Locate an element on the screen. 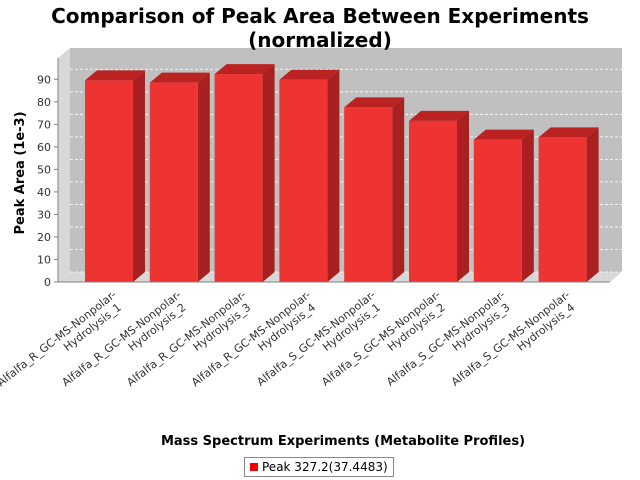 This screenshot has width=640, height=480. y-tick-label: 40 is located at coordinates (44, 192).